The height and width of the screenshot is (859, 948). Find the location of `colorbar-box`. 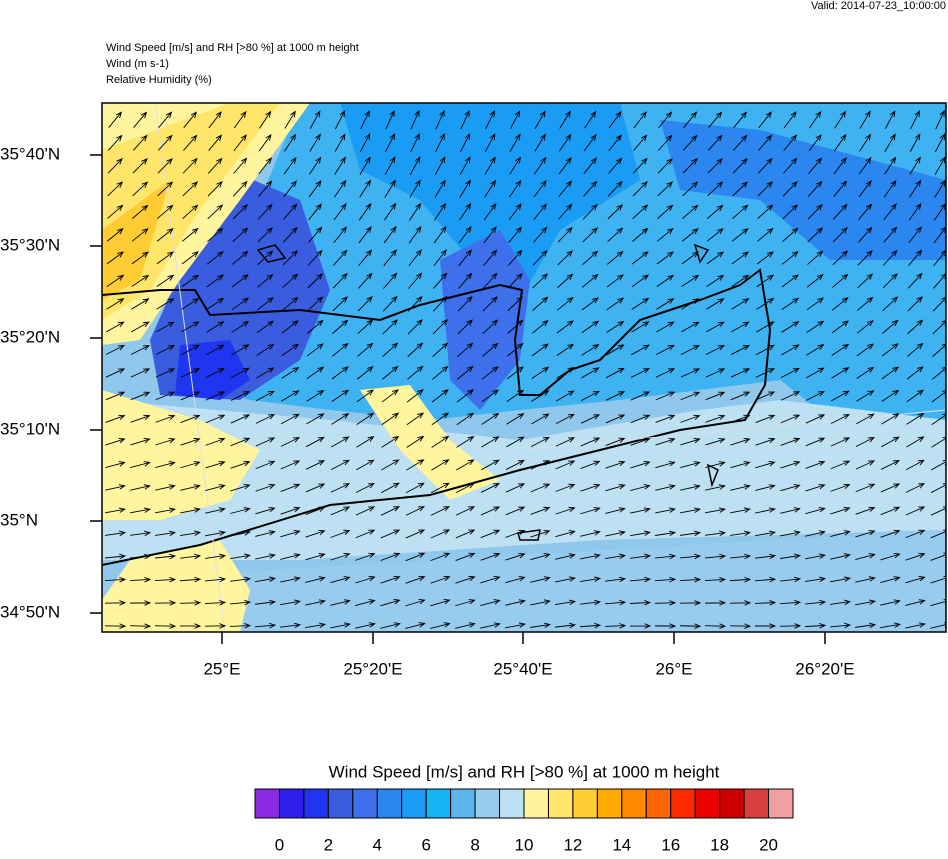

colorbar-box is located at coordinates (487, 803).